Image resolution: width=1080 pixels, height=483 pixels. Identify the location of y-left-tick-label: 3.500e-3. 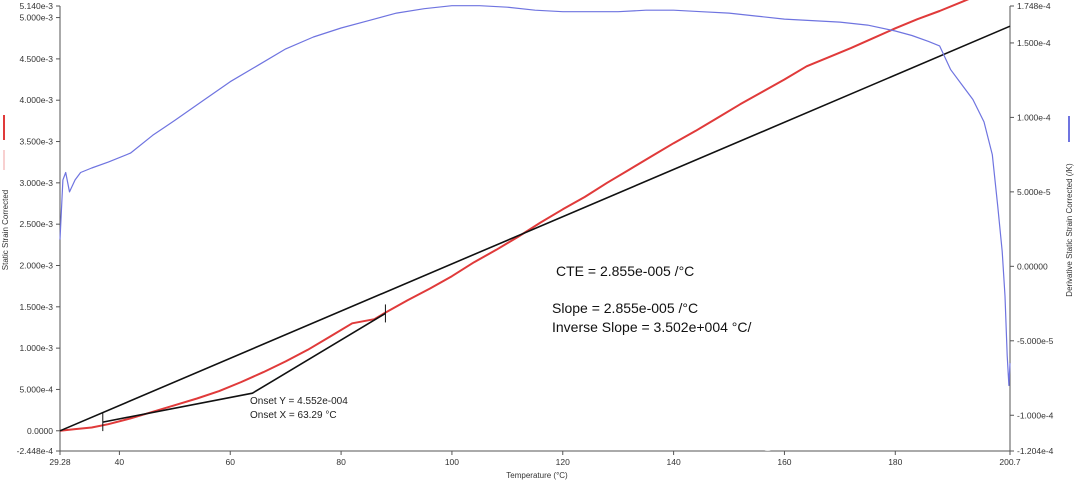
(36, 142).